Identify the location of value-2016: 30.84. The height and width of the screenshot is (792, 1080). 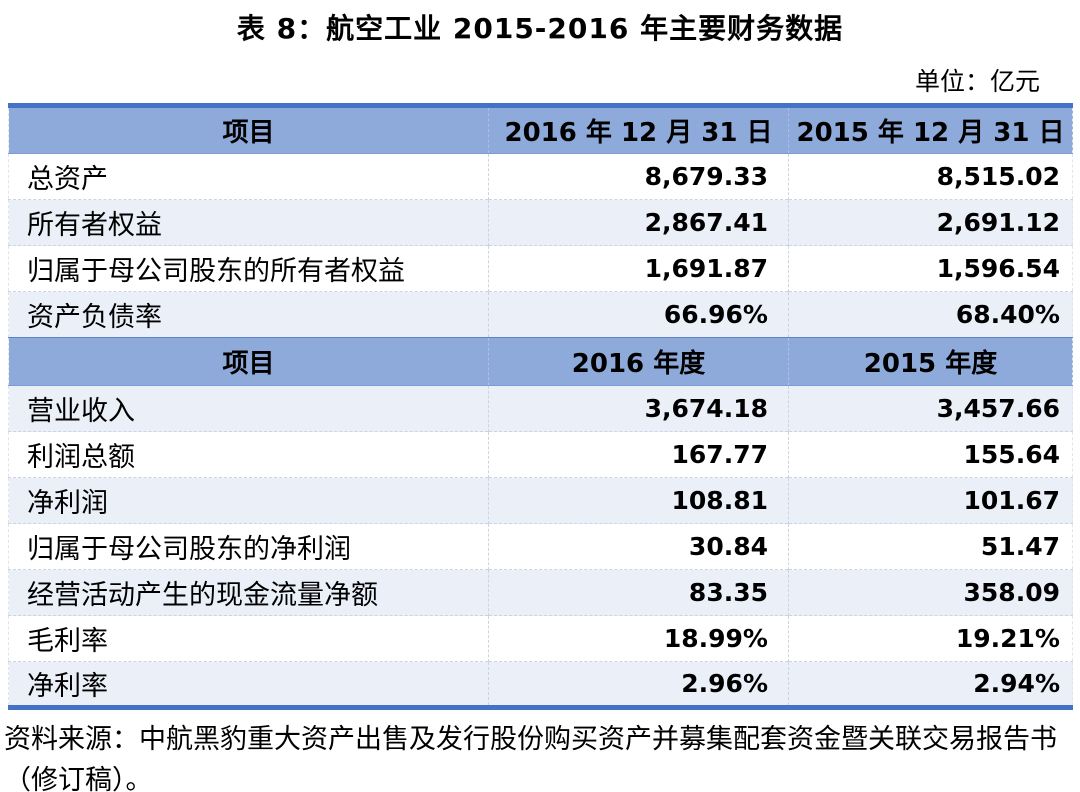
(638, 546).